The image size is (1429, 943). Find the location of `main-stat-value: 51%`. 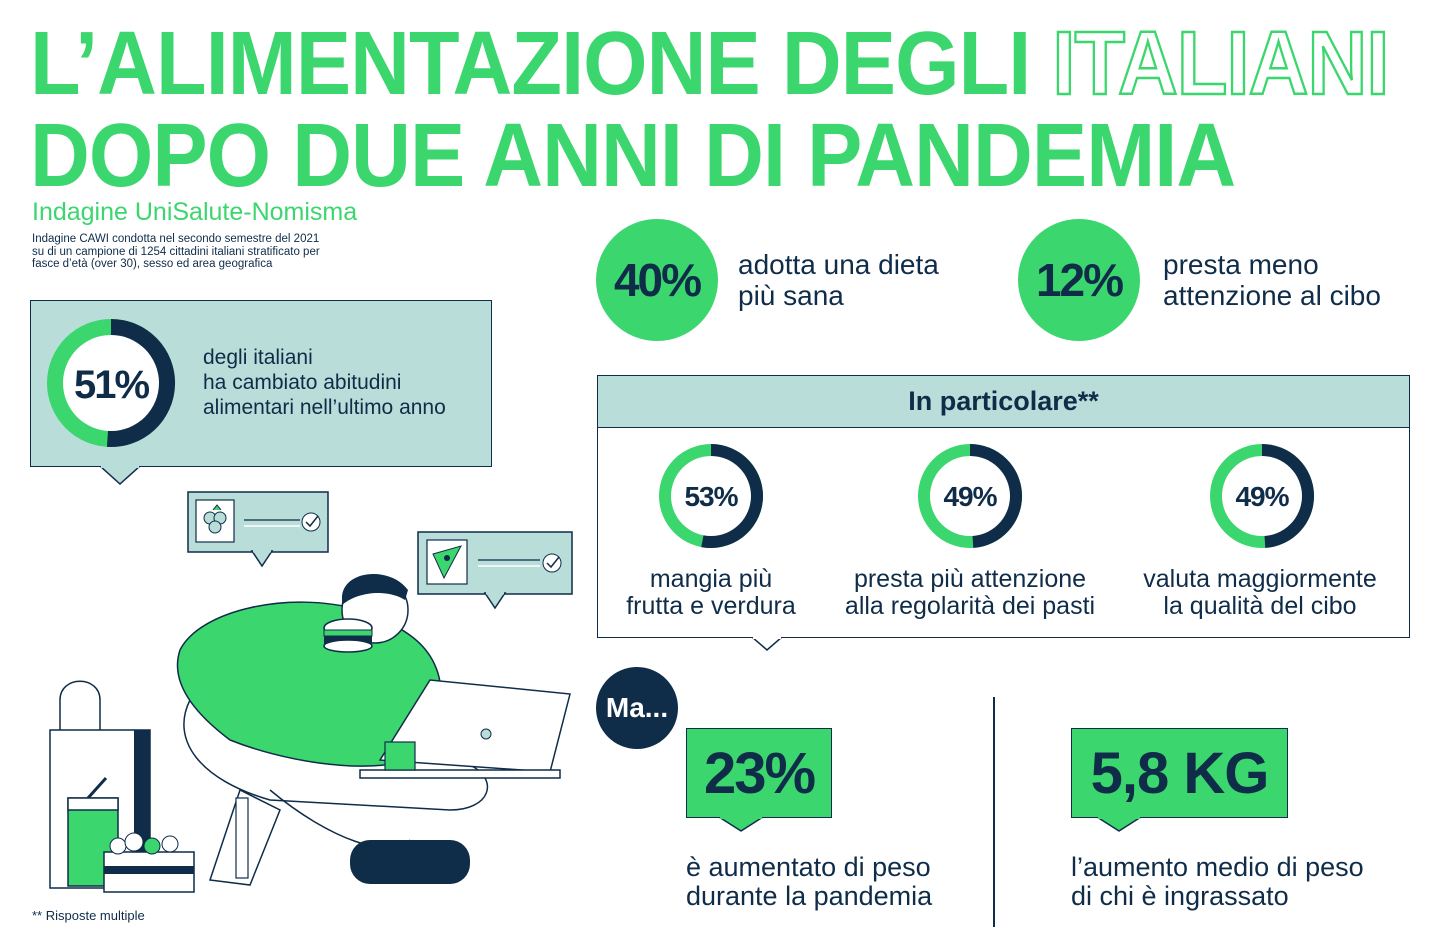

main-stat-value: 51% is located at coordinates (111, 385).